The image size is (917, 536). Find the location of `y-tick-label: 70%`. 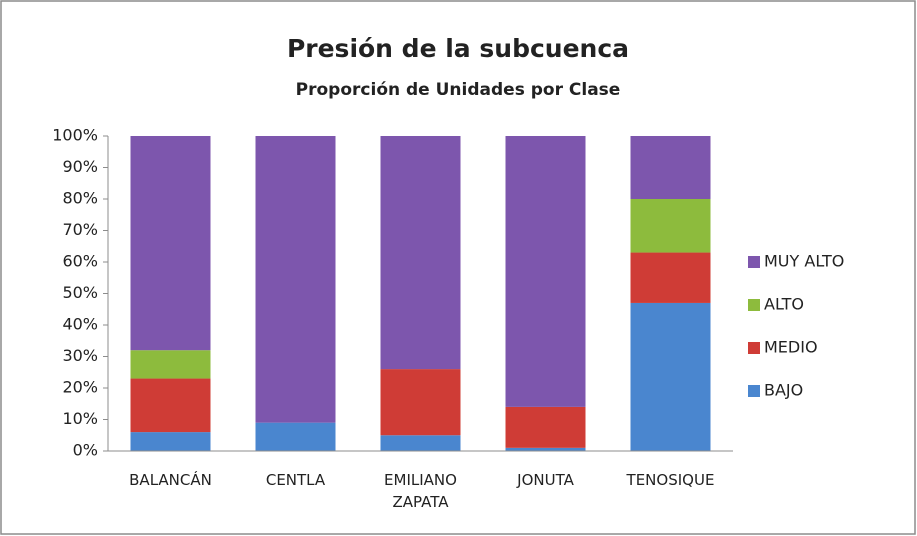

y-tick-label: 70% is located at coordinates (80, 229).